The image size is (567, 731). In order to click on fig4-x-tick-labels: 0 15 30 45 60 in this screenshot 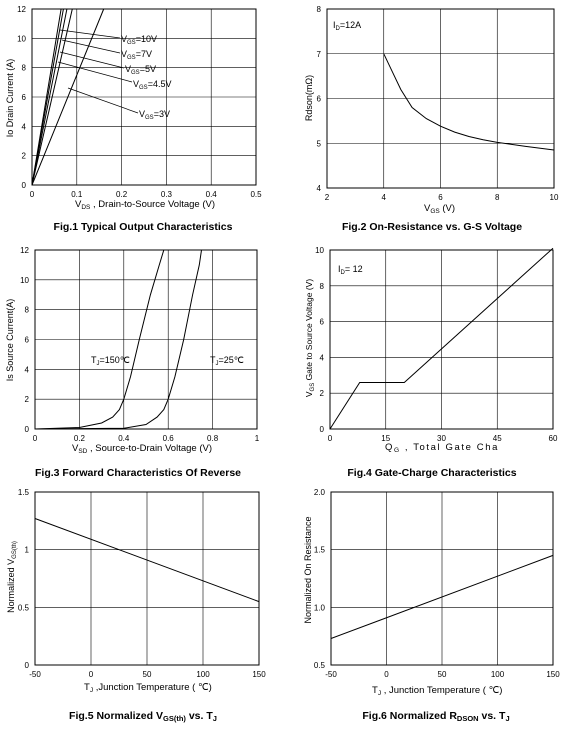, I will do `click(443, 438)`.